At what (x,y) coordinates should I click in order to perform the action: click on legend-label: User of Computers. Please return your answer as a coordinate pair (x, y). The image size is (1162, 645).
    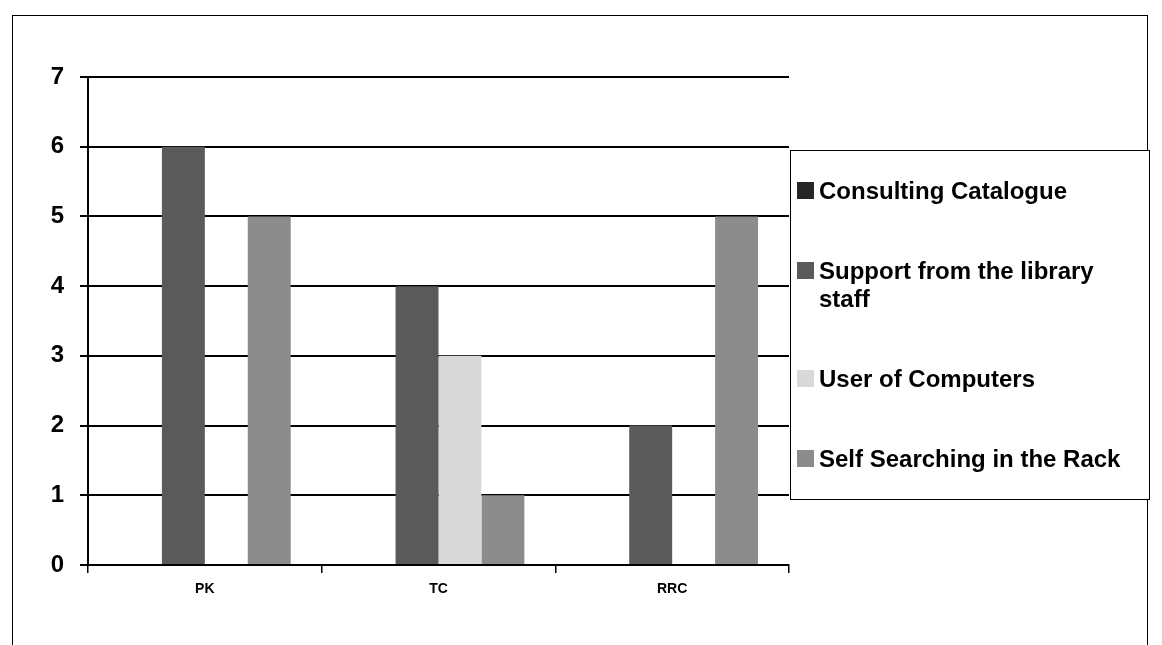
    Looking at the image, I should click on (927, 379).